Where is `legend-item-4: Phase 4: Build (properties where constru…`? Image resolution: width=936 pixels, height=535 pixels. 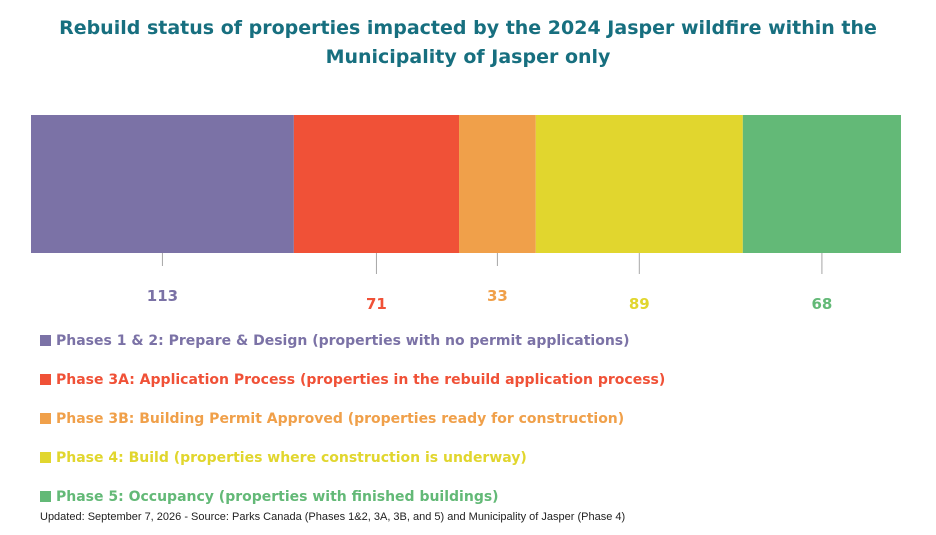
legend-item-4: Phase 4: Build (properties where constru… is located at coordinates (352, 457).